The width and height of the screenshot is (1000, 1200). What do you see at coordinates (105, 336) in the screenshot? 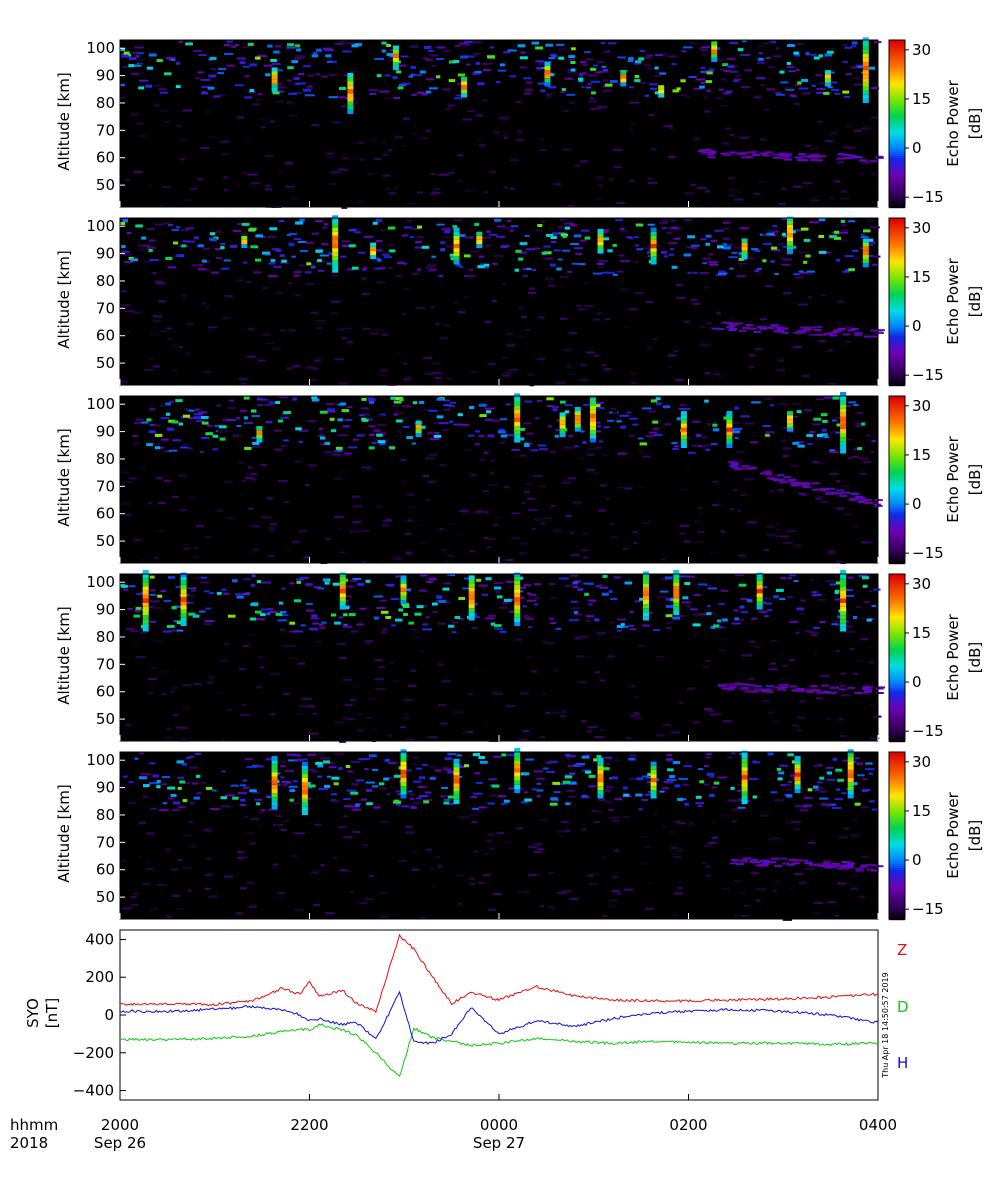
I see `y-tick-label: 60` at bounding box center [105, 336].